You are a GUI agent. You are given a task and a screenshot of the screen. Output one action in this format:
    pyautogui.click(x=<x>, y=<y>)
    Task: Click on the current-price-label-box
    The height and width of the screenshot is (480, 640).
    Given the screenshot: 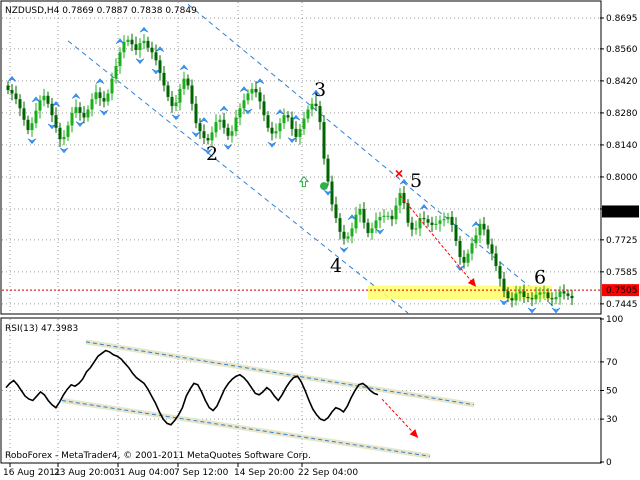 What is the action you would take?
    pyautogui.click(x=620, y=211)
    